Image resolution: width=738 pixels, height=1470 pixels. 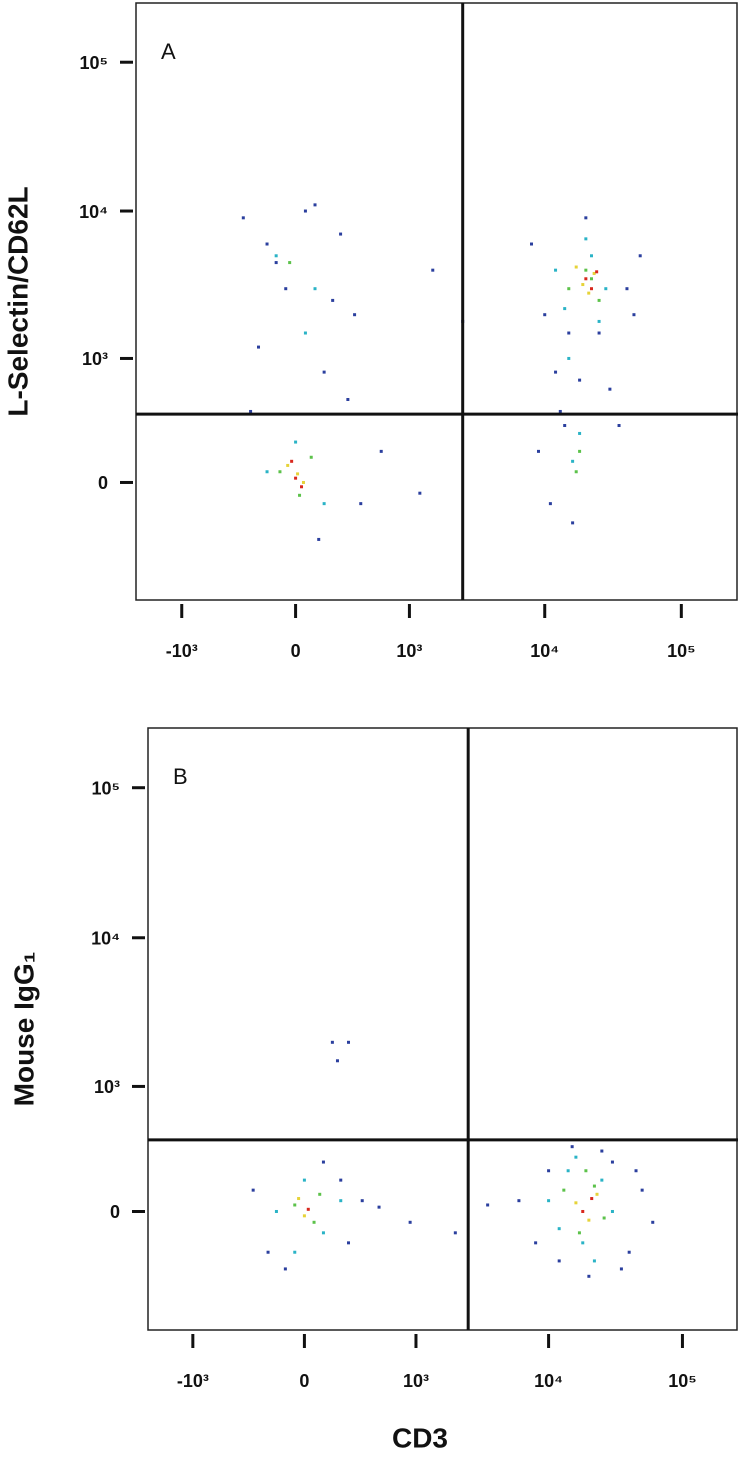 I want to click on x-tick-label: 10⁴, so click(x=548, y=1381).